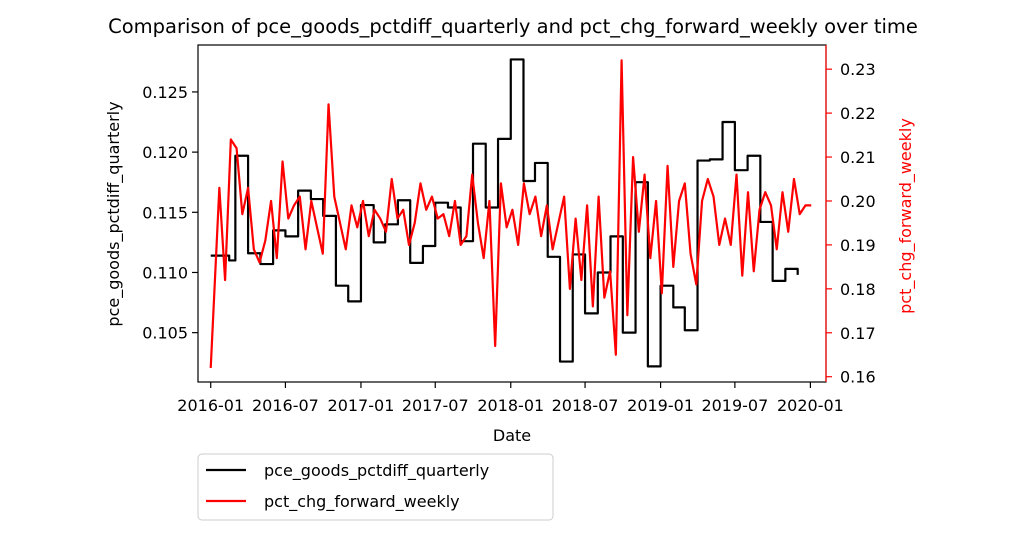 This screenshot has width=1026, height=534. What do you see at coordinates (734, 405) in the screenshot?
I see `x-tick-label: 2019-07` at bounding box center [734, 405].